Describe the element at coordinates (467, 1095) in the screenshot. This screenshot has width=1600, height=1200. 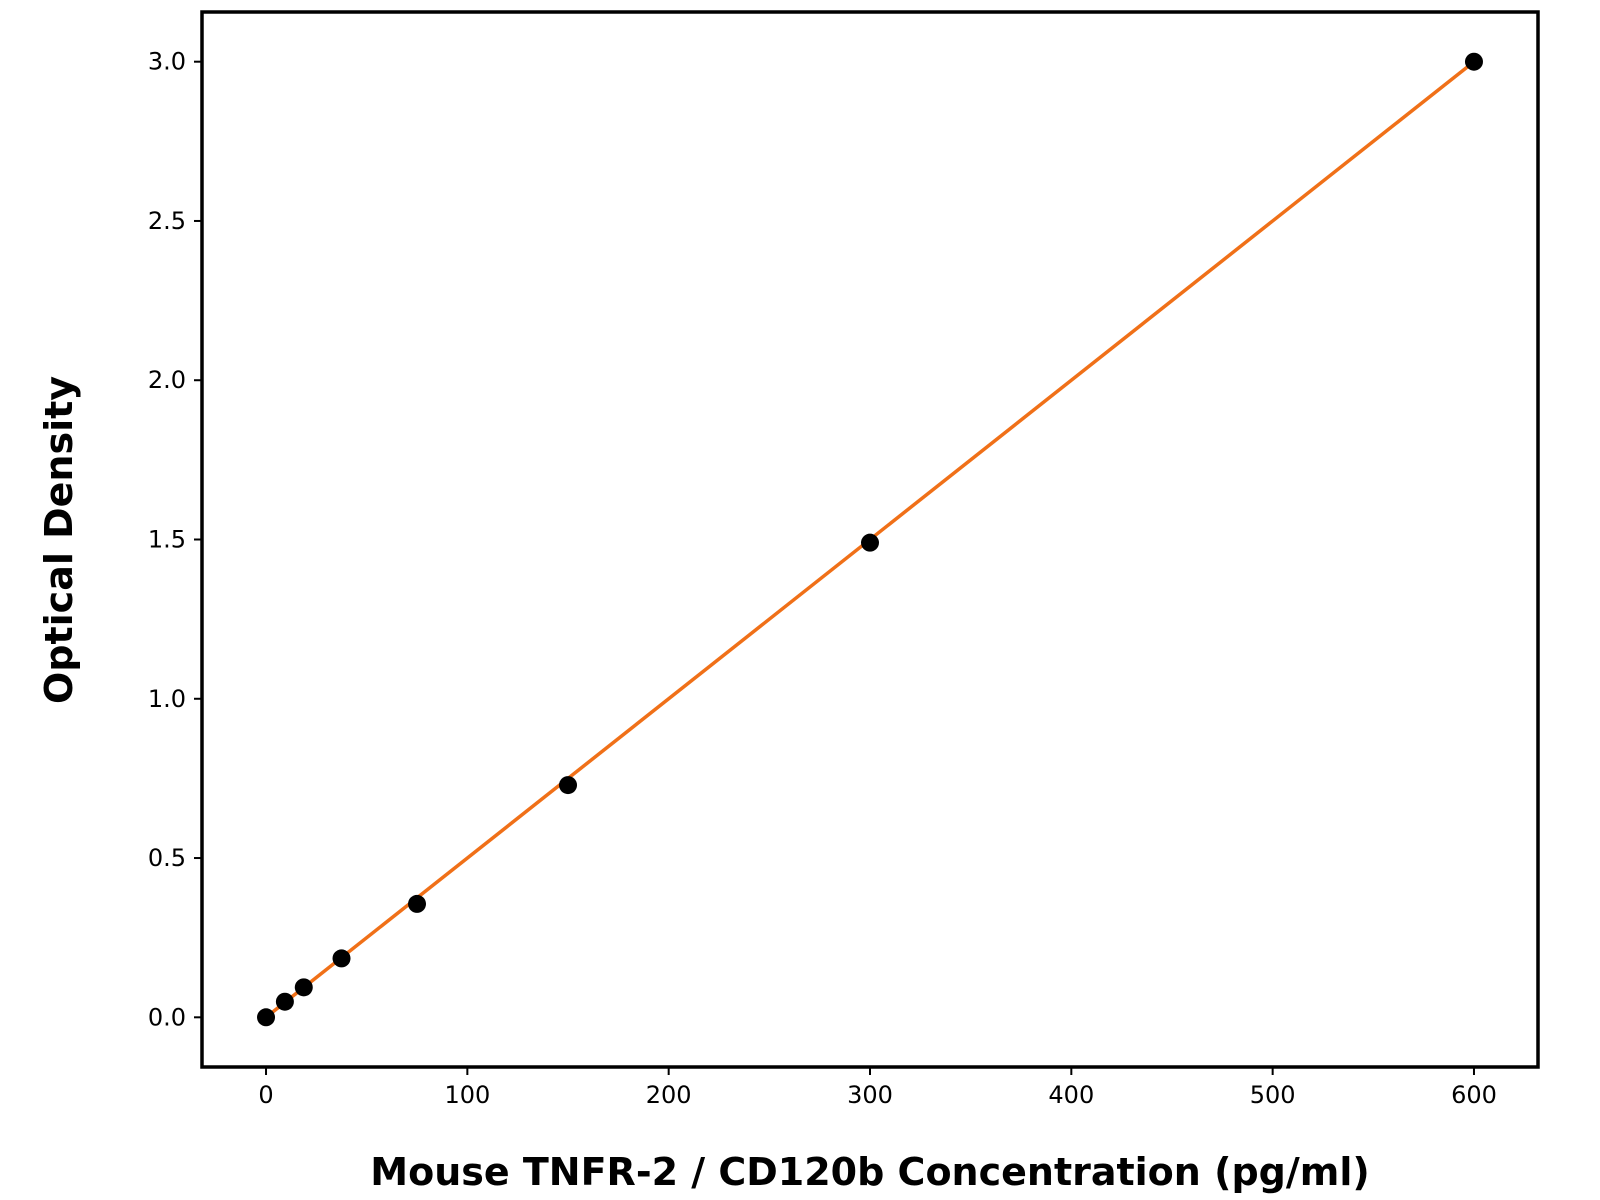
I see `x-tick-label: 100` at that location.